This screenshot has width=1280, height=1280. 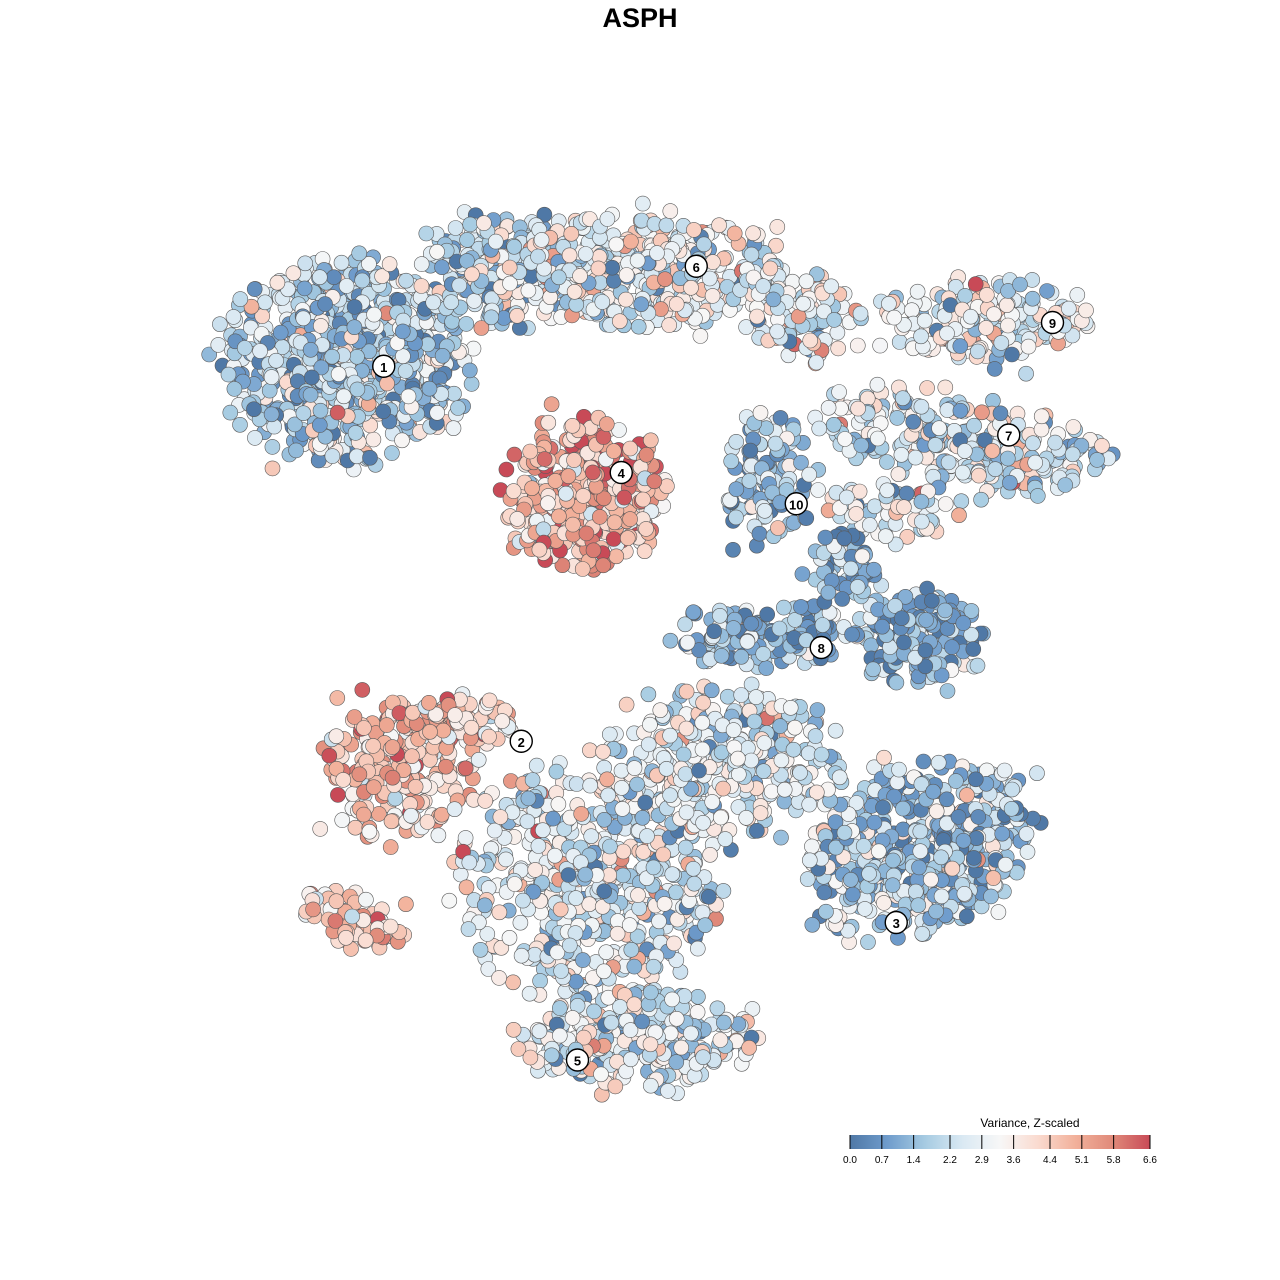 I want to click on legend-tick-label: 2.9, so click(x=982, y=1160).